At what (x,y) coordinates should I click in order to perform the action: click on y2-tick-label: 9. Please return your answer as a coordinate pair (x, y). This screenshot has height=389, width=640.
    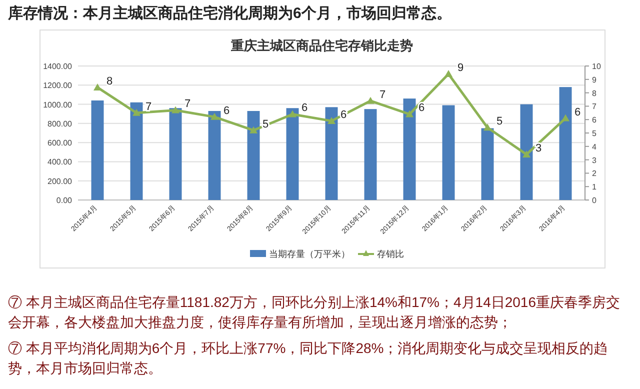
    Looking at the image, I should click on (594, 79).